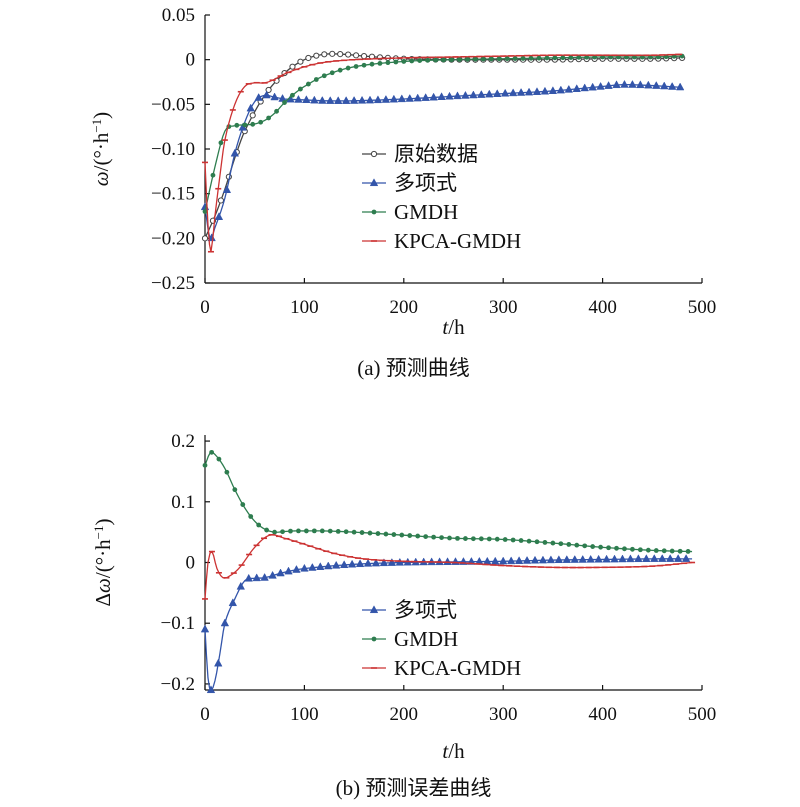  Describe the element at coordinates (457, 668) in the screenshot. I see `legend-entry: KPCA-GMDH` at that location.